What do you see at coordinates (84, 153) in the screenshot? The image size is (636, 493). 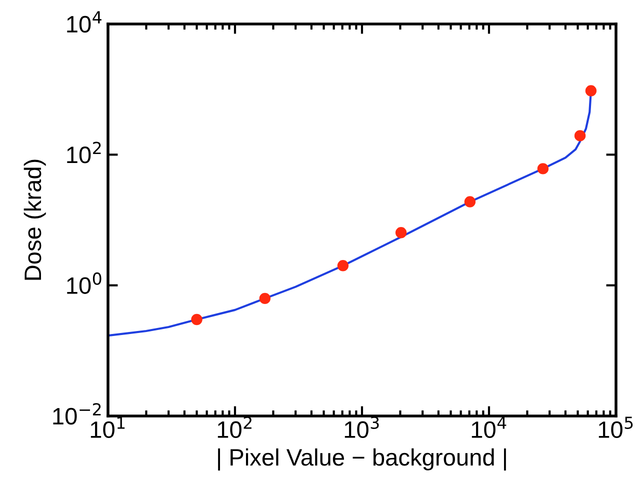 I see `y-tick-label: 10$^{2}$` at bounding box center [84, 153].